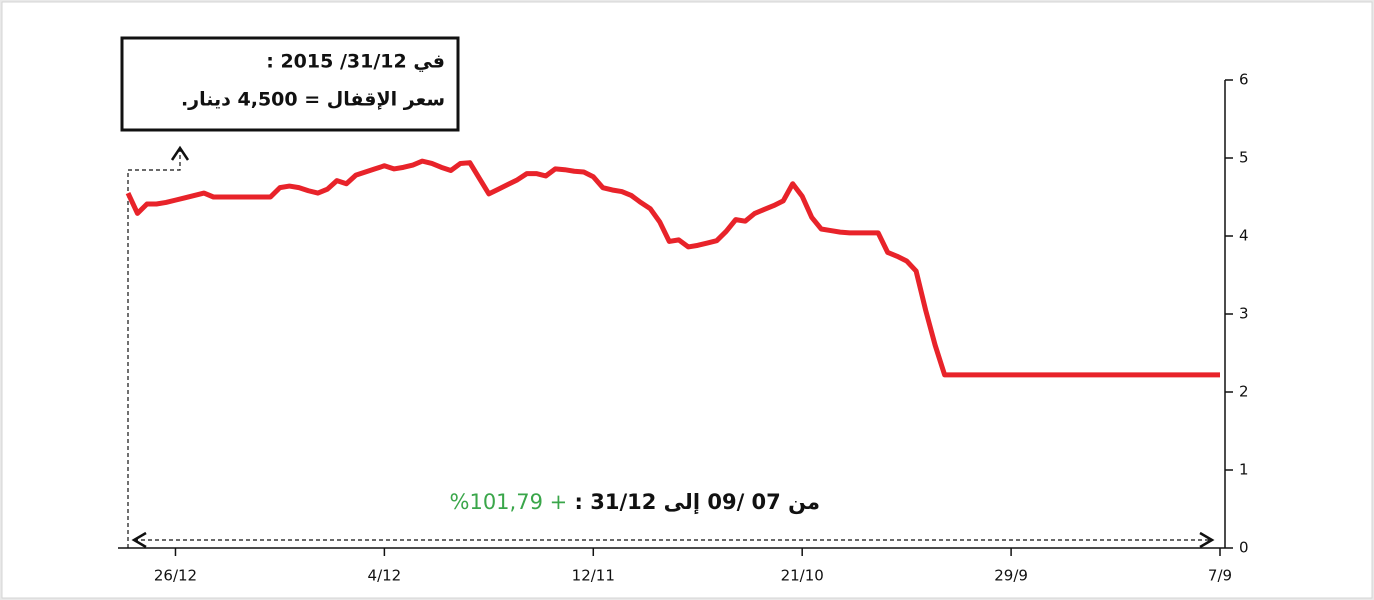 This screenshot has height=600, width=1374. I want to click on y-tick-label: 4, so click(1244, 236).